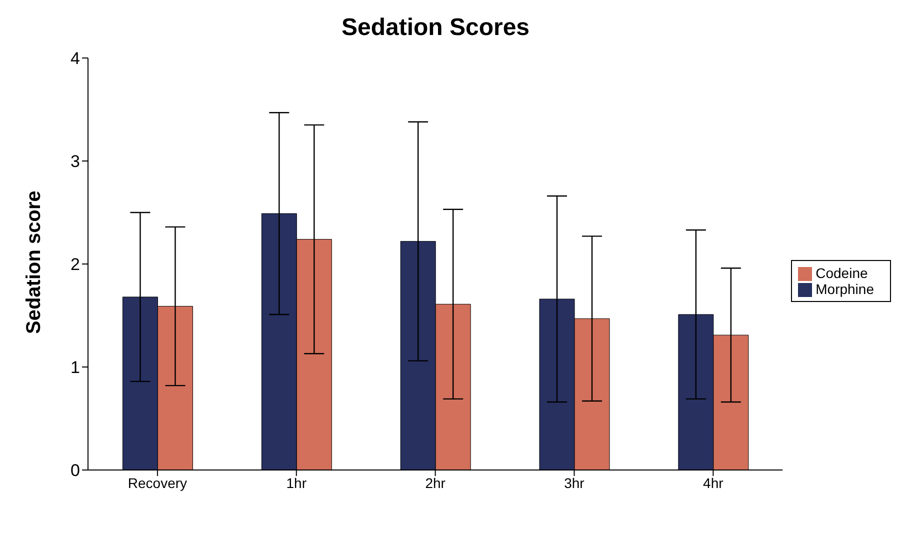  I want to click on x-tick-label: 3hr, so click(574, 482).